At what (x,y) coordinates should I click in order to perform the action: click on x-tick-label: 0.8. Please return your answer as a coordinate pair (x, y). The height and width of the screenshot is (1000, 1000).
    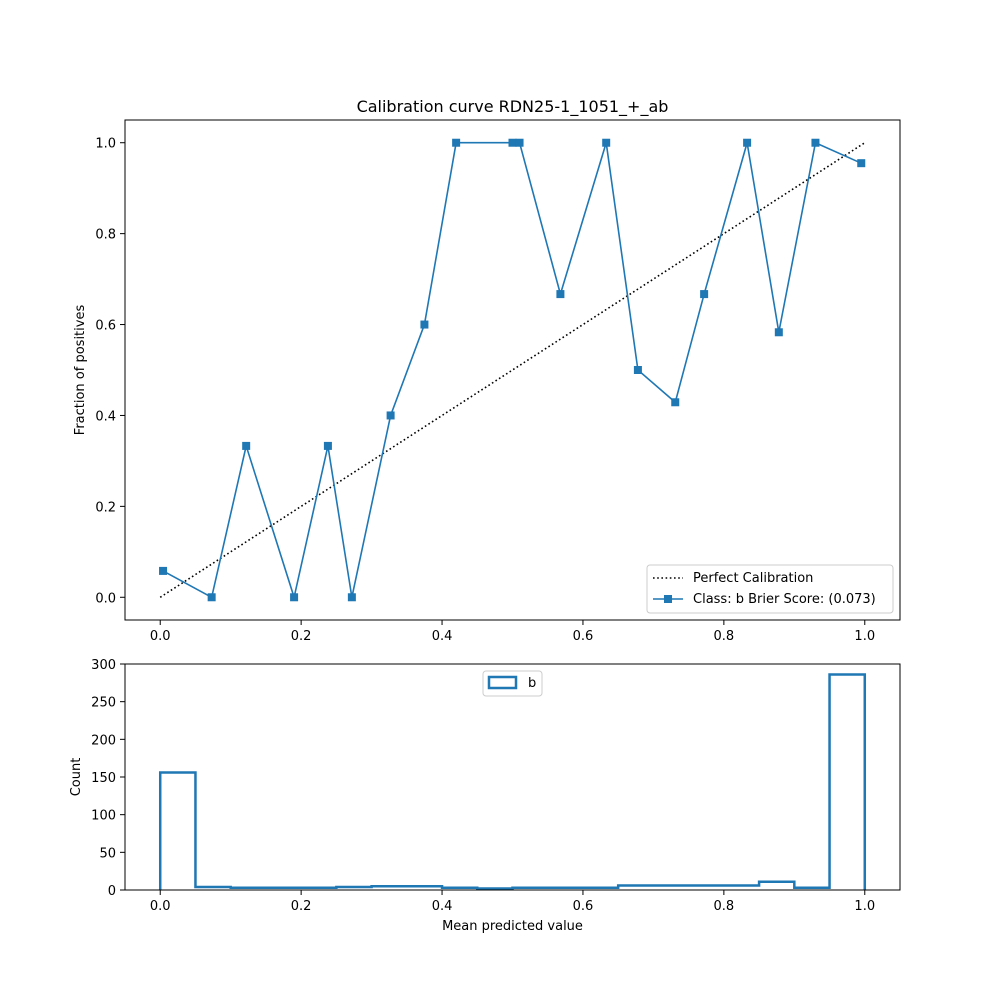
    Looking at the image, I should click on (724, 636).